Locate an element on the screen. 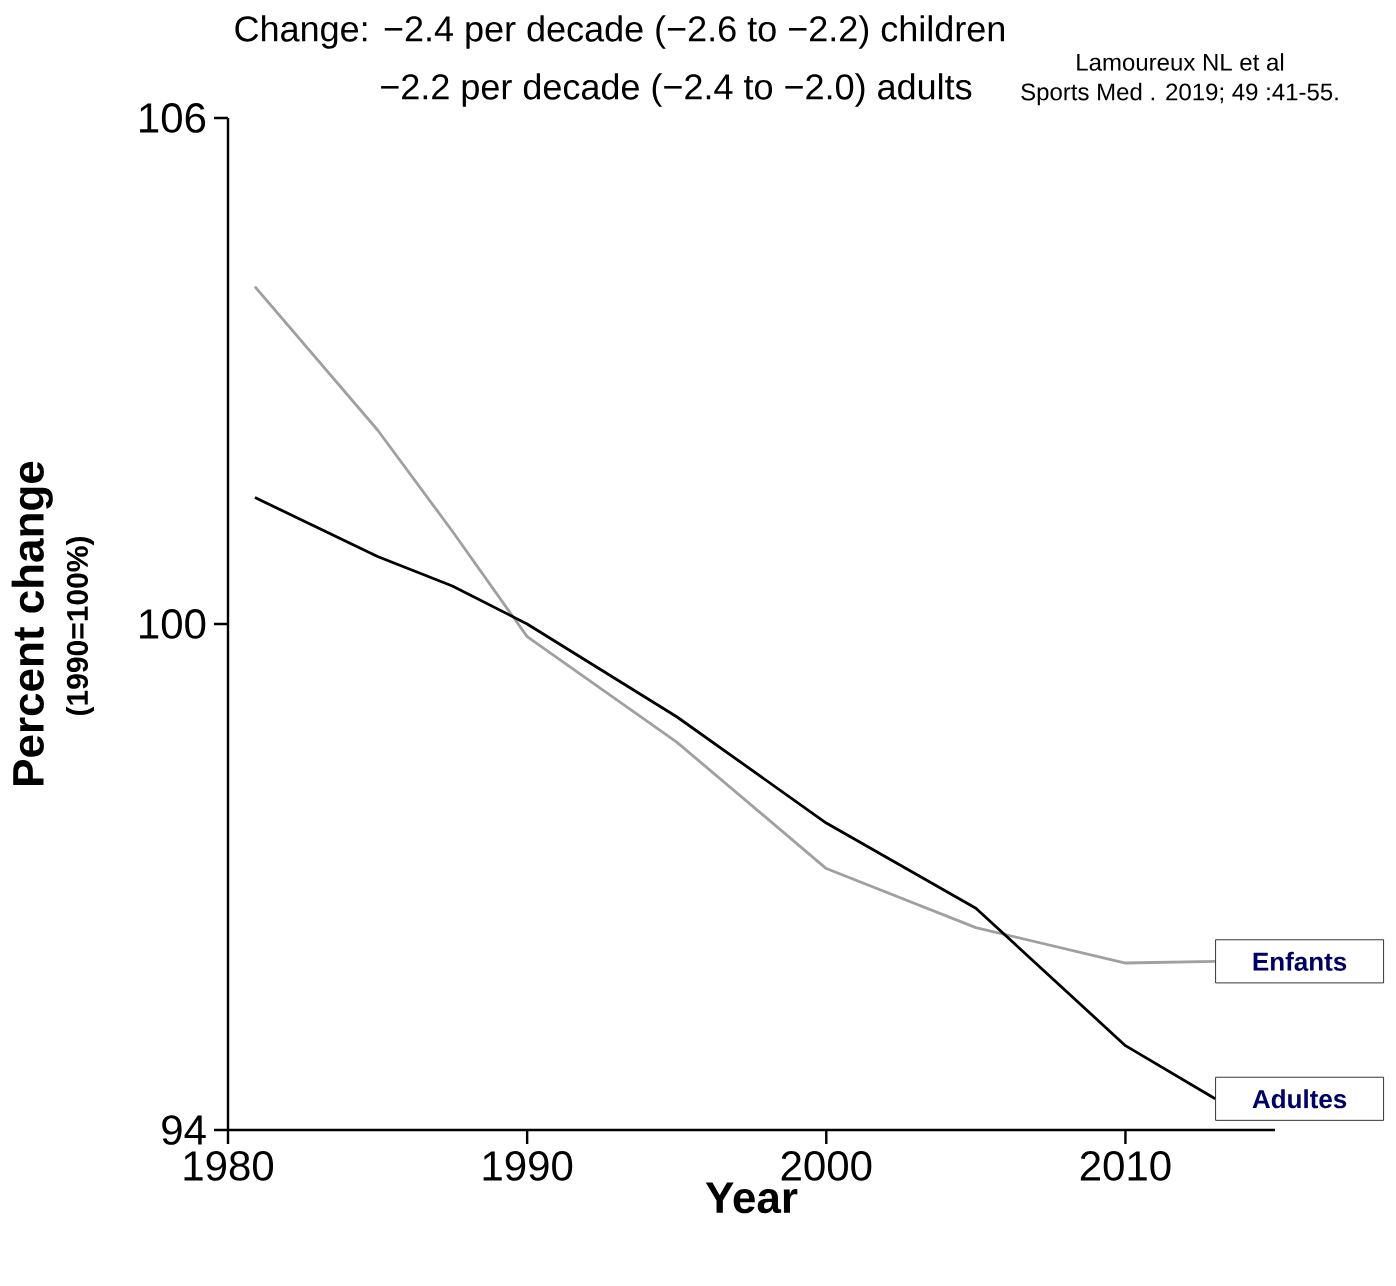 The image size is (1396, 1286). series-label: Adultes is located at coordinates (1299, 1099).